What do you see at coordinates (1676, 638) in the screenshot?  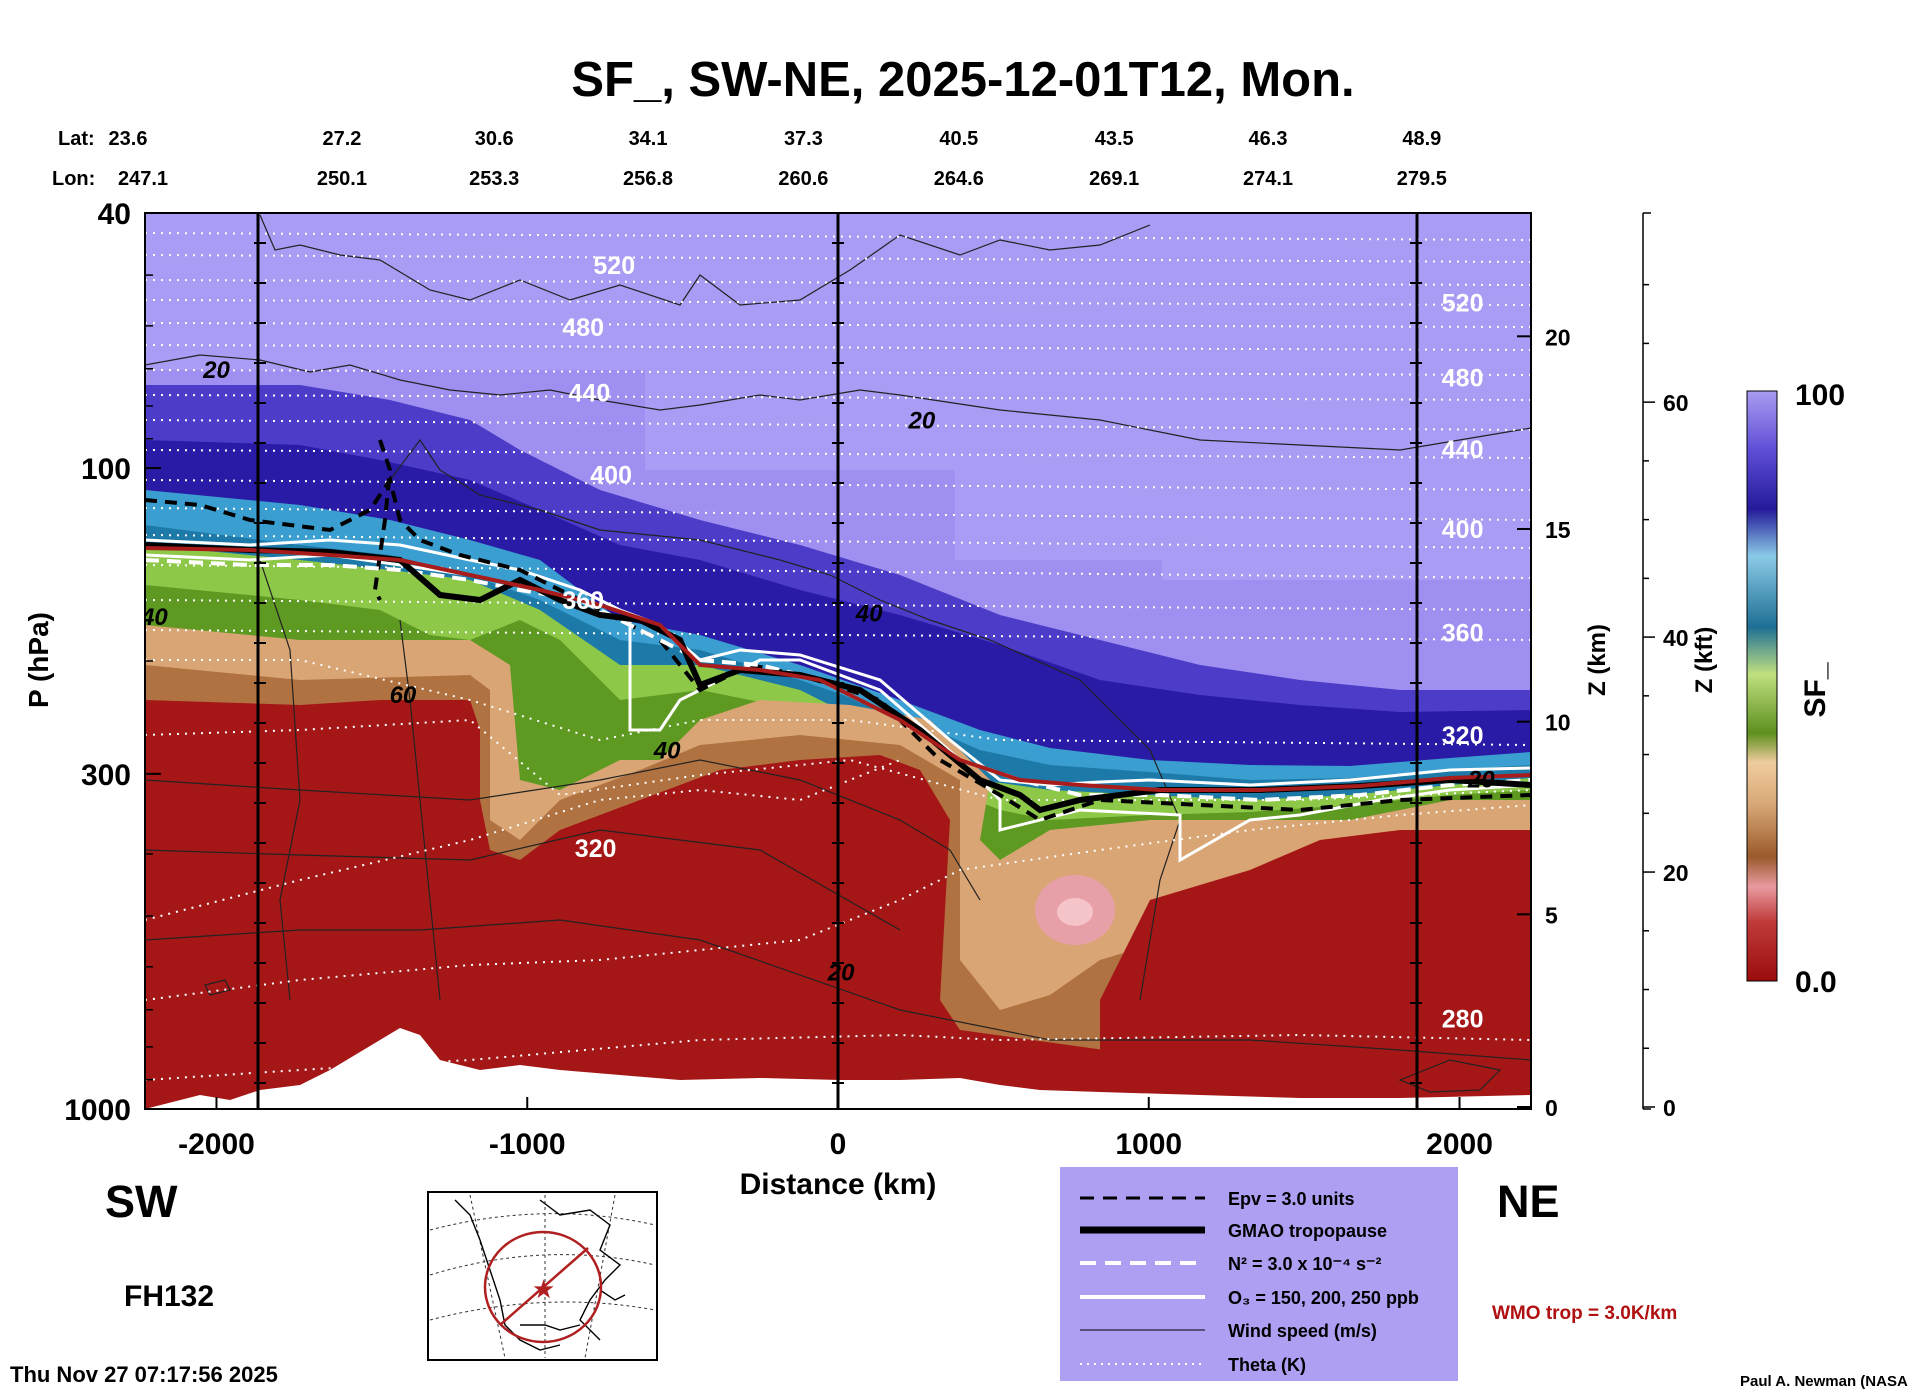 I see `z-kft-tick-label: 40` at bounding box center [1676, 638].